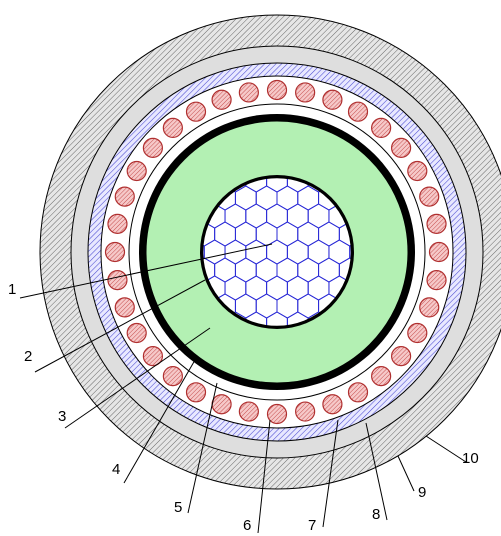  I want to click on callout-label-5: 5, so click(178, 507).